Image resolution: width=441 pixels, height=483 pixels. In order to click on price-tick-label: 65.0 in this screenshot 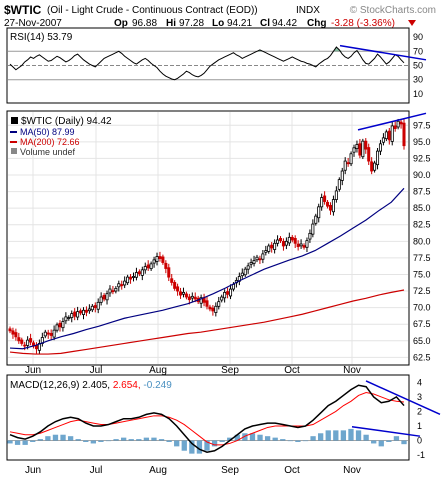, I will do `click(422, 341)`.